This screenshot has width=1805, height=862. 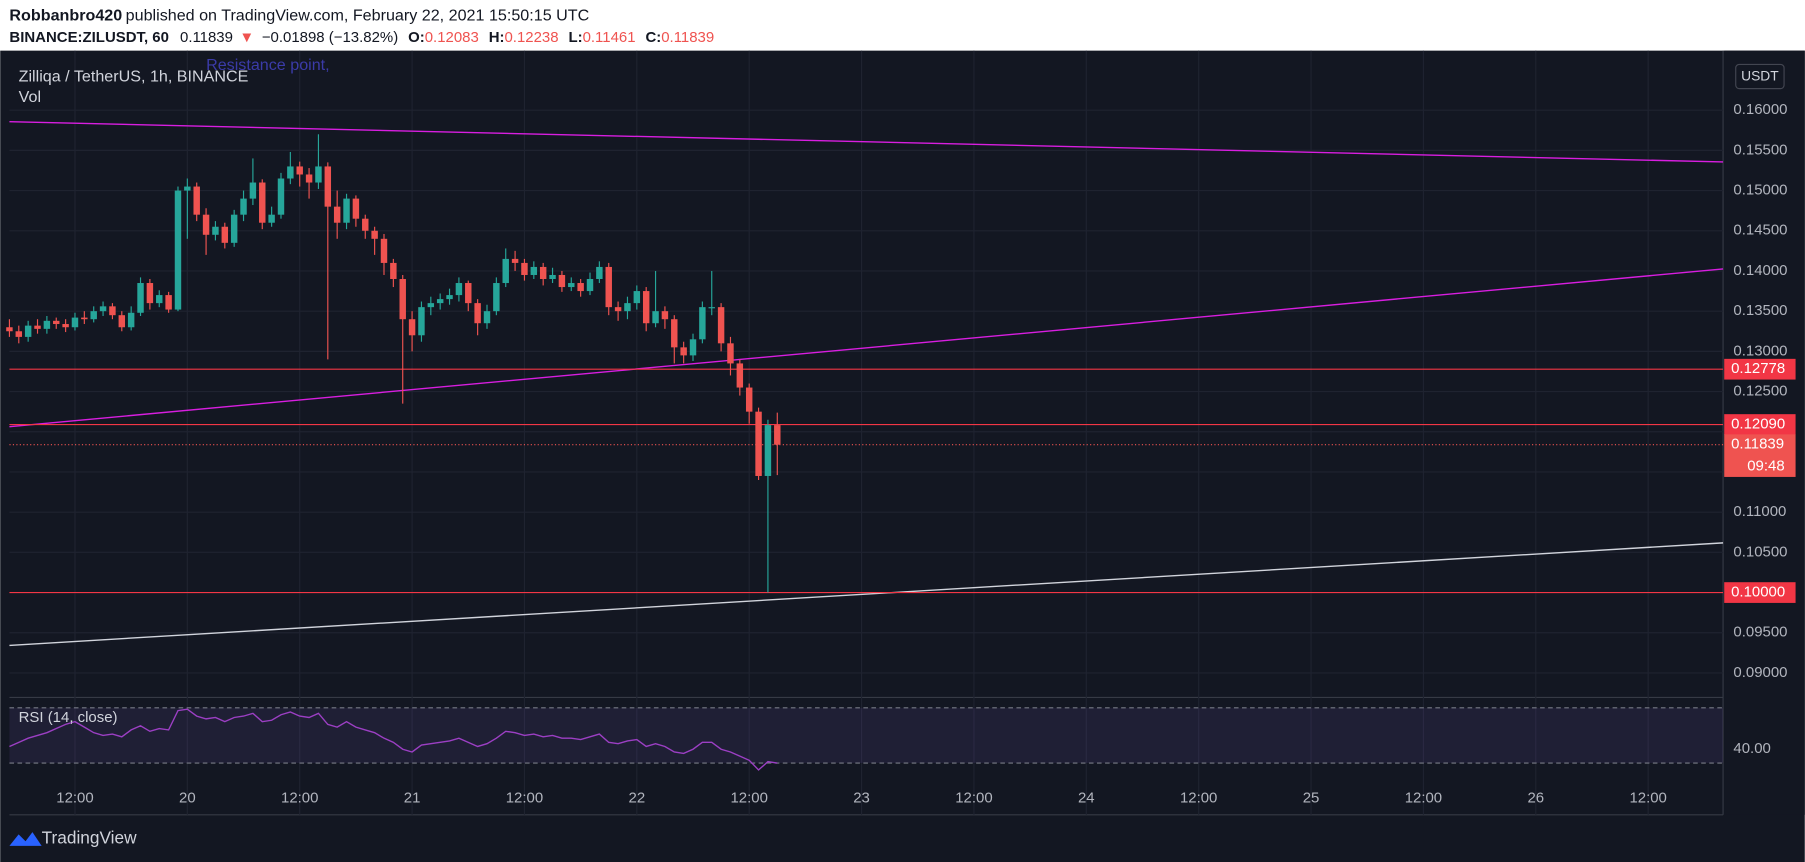 What do you see at coordinates (687, 37) in the screenshot?
I see `c: 0.11839` at bounding box center [687, 37].